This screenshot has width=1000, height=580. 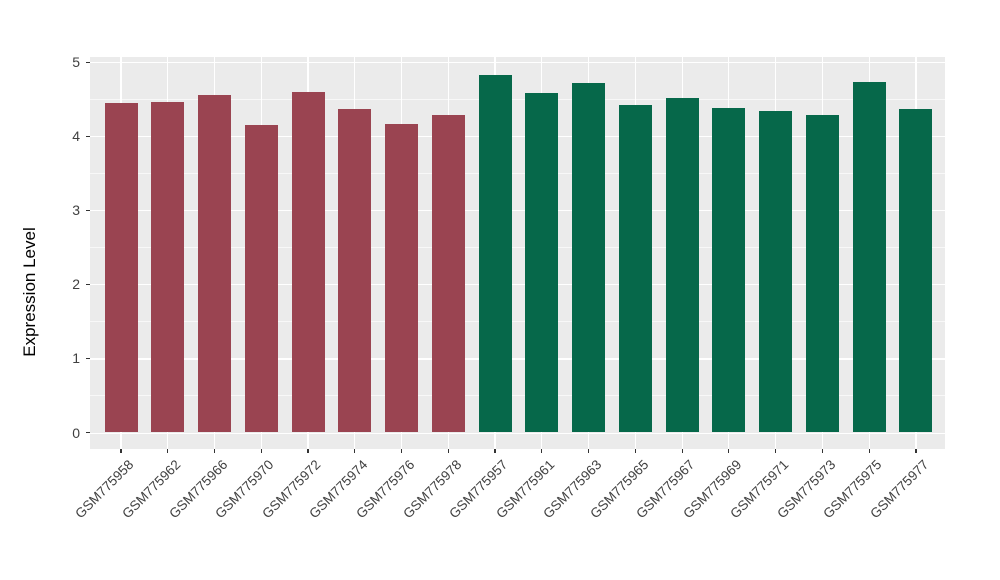 I want to click on bar-GSM775958, so click(x=121, y=268).